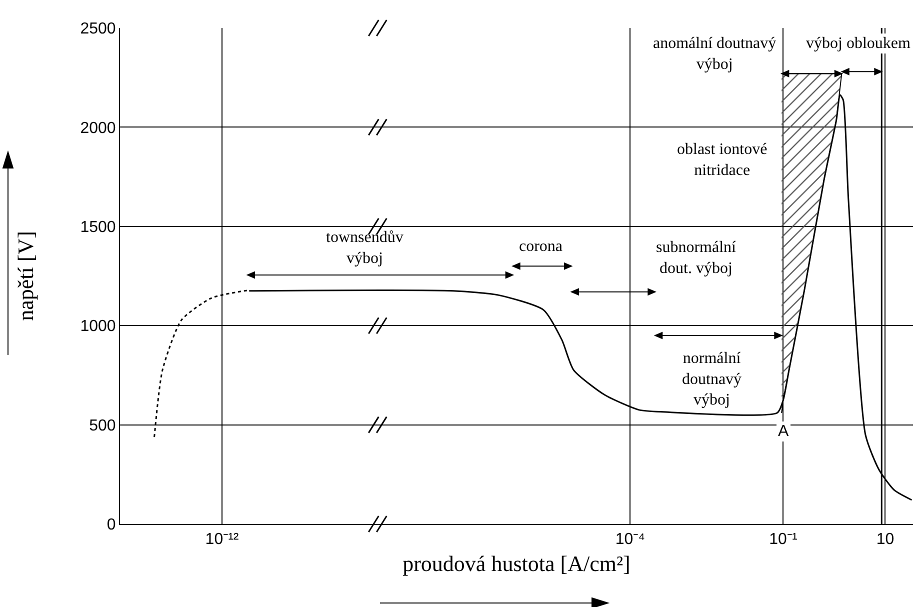  Describe the element at coordinates (722, 160) in the screenshot. I see `annotation: oblast iontové nitridace` at that location.